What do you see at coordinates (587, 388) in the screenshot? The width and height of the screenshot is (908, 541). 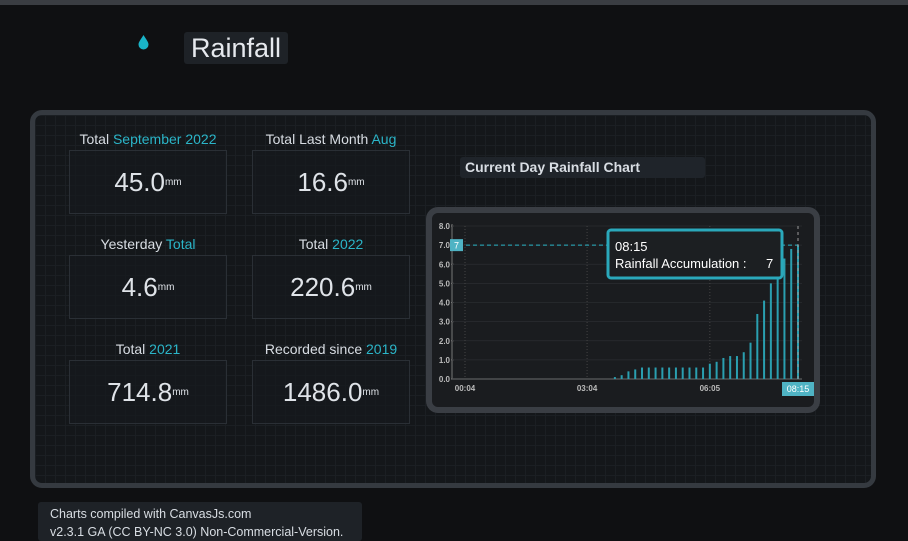 I see `x-tick-label: 03:04` at bounding box center [587, 388].